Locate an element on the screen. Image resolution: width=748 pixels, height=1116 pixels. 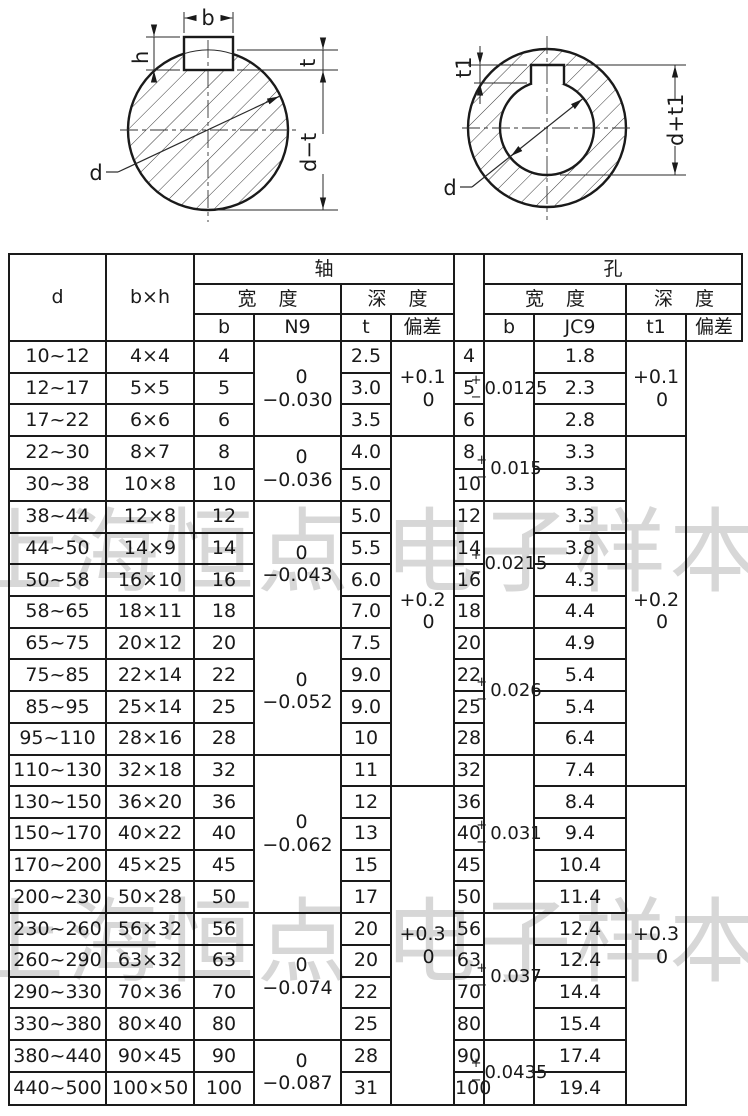
cell-hub-t1: 8.4 is located at coordinates (580, 802).